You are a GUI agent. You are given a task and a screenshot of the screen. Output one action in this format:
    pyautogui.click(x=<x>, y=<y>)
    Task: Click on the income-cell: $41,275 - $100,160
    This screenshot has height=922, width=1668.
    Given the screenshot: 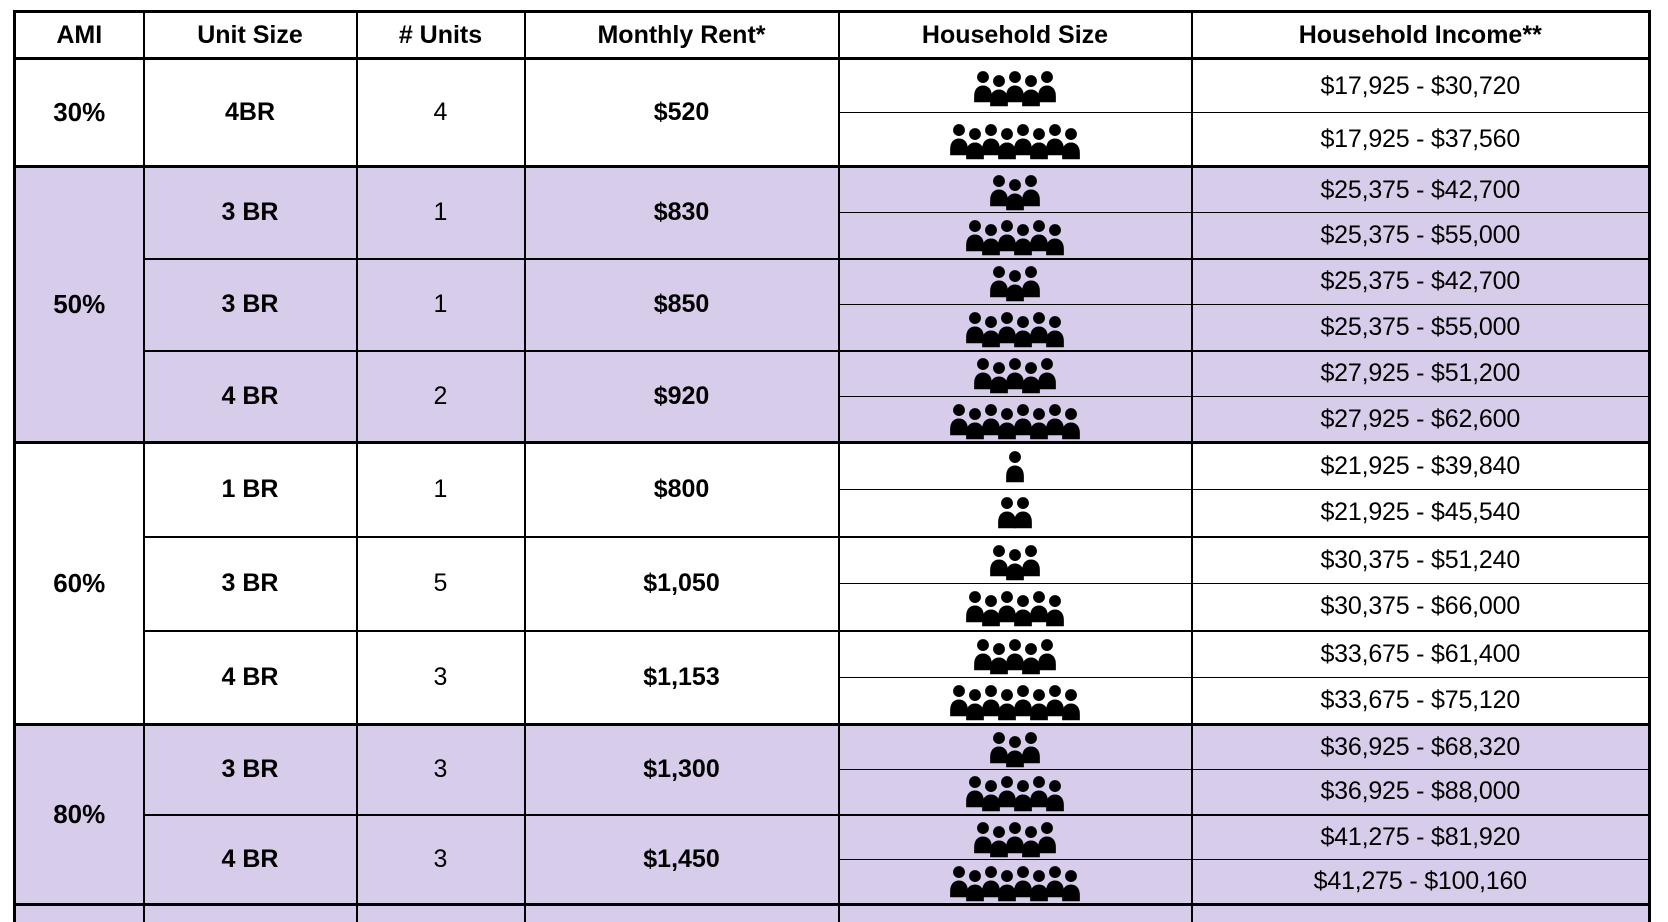 What is the action you would take?
    pyautogui.click(x=1420, y=882)
    